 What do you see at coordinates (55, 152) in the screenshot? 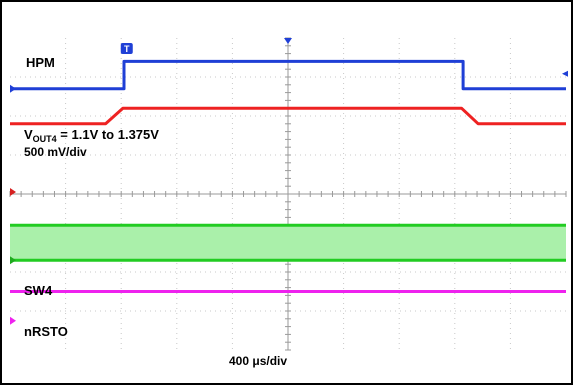
I see `label-vout4-scale: 500 mV/div` at bounding box center [55, 152].